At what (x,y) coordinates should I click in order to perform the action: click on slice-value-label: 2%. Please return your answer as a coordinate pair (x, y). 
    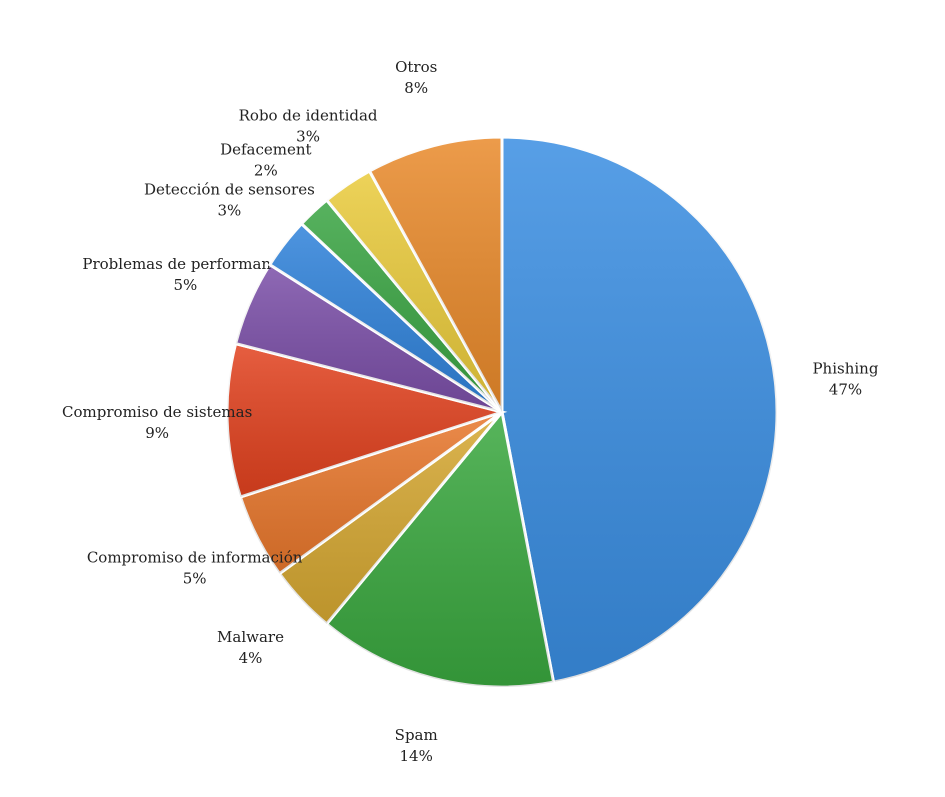
    Looking at the image, I should click on (266, 171).